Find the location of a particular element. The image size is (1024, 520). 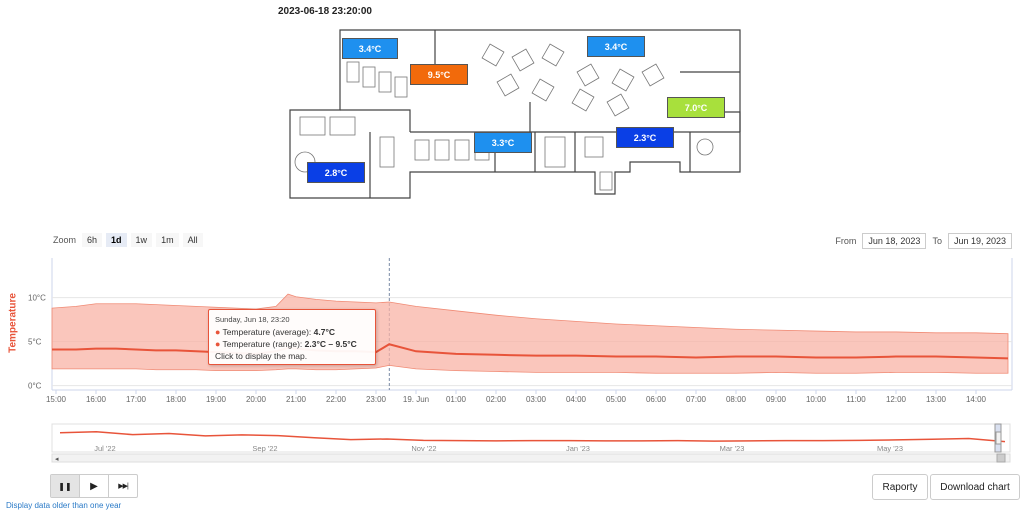

navigator-label: Nov '22 is located at coordinates (423, 448).